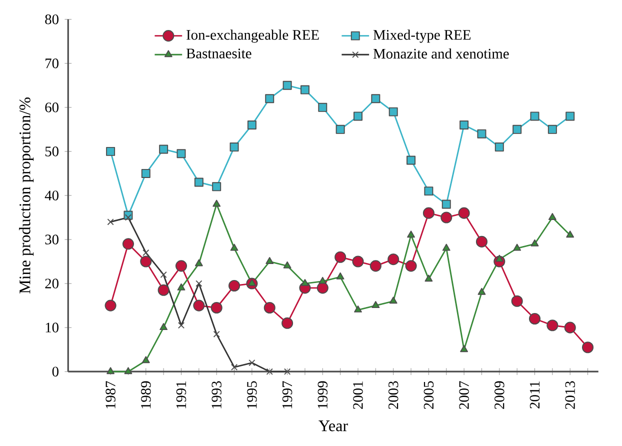  I want to click on x-tick-label: 2009, so click(499, 395).